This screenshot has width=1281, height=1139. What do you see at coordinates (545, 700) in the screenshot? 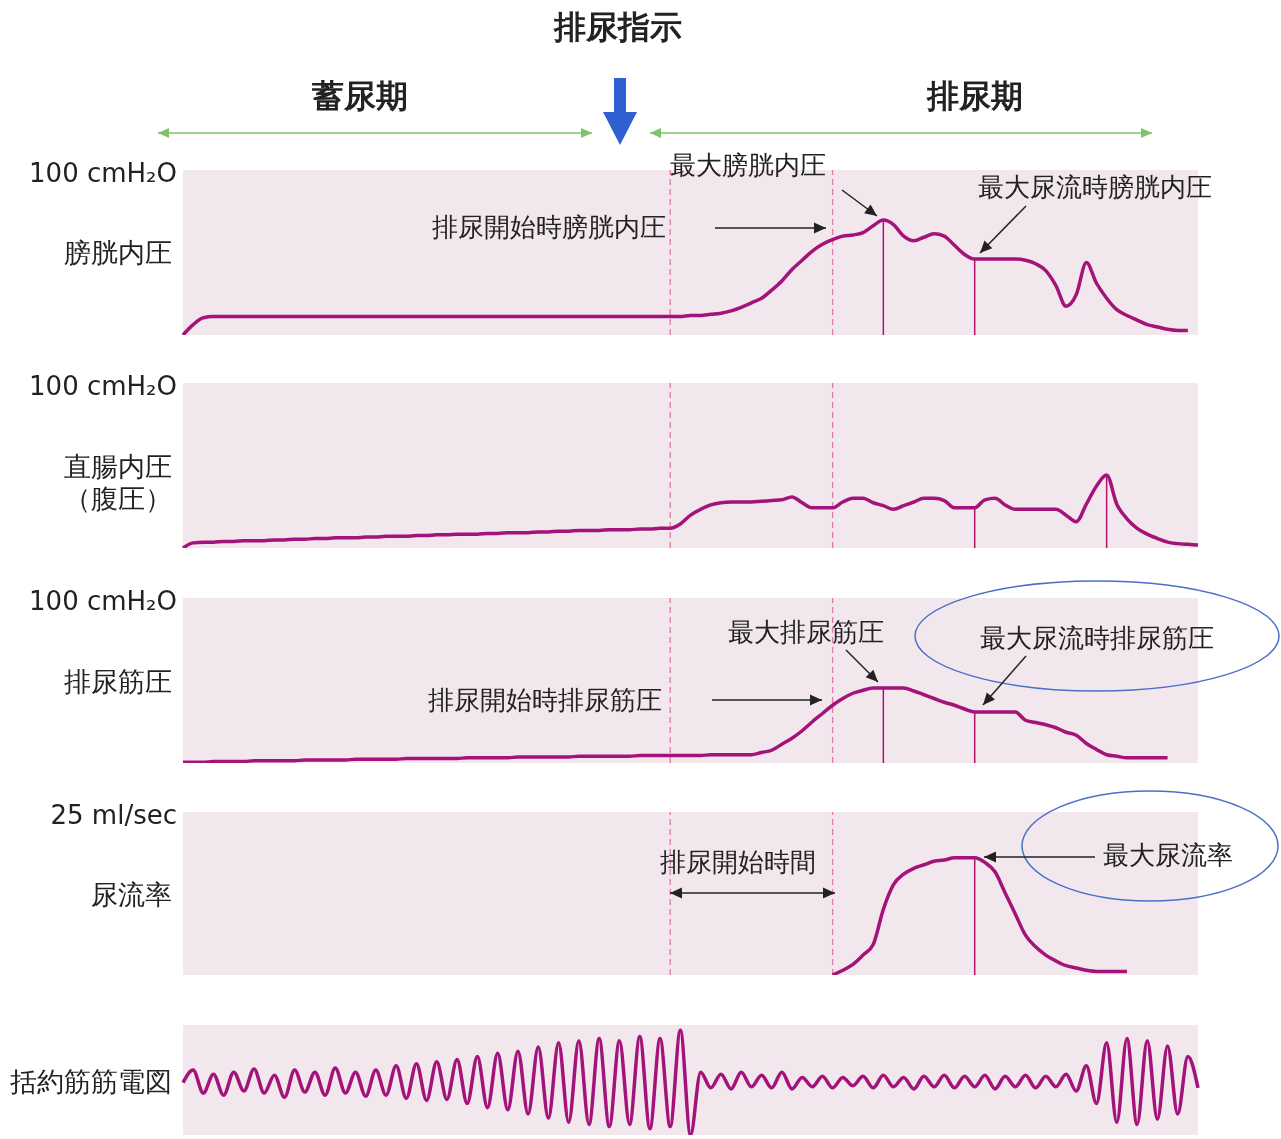
I see `annotation: 排尿開始時排尿筋圧` at bounding box center [545, 700].